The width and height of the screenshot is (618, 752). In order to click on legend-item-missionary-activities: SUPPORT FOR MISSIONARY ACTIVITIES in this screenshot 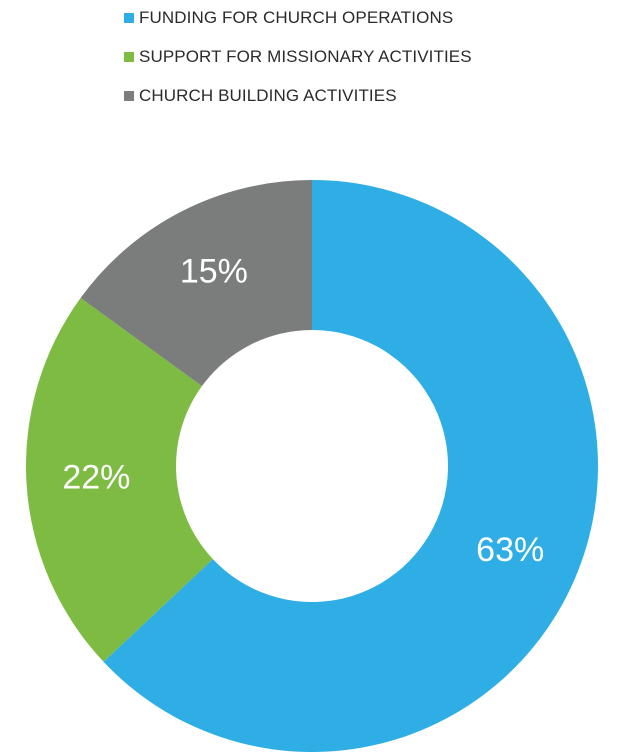, I will do `click(298, 57)`.